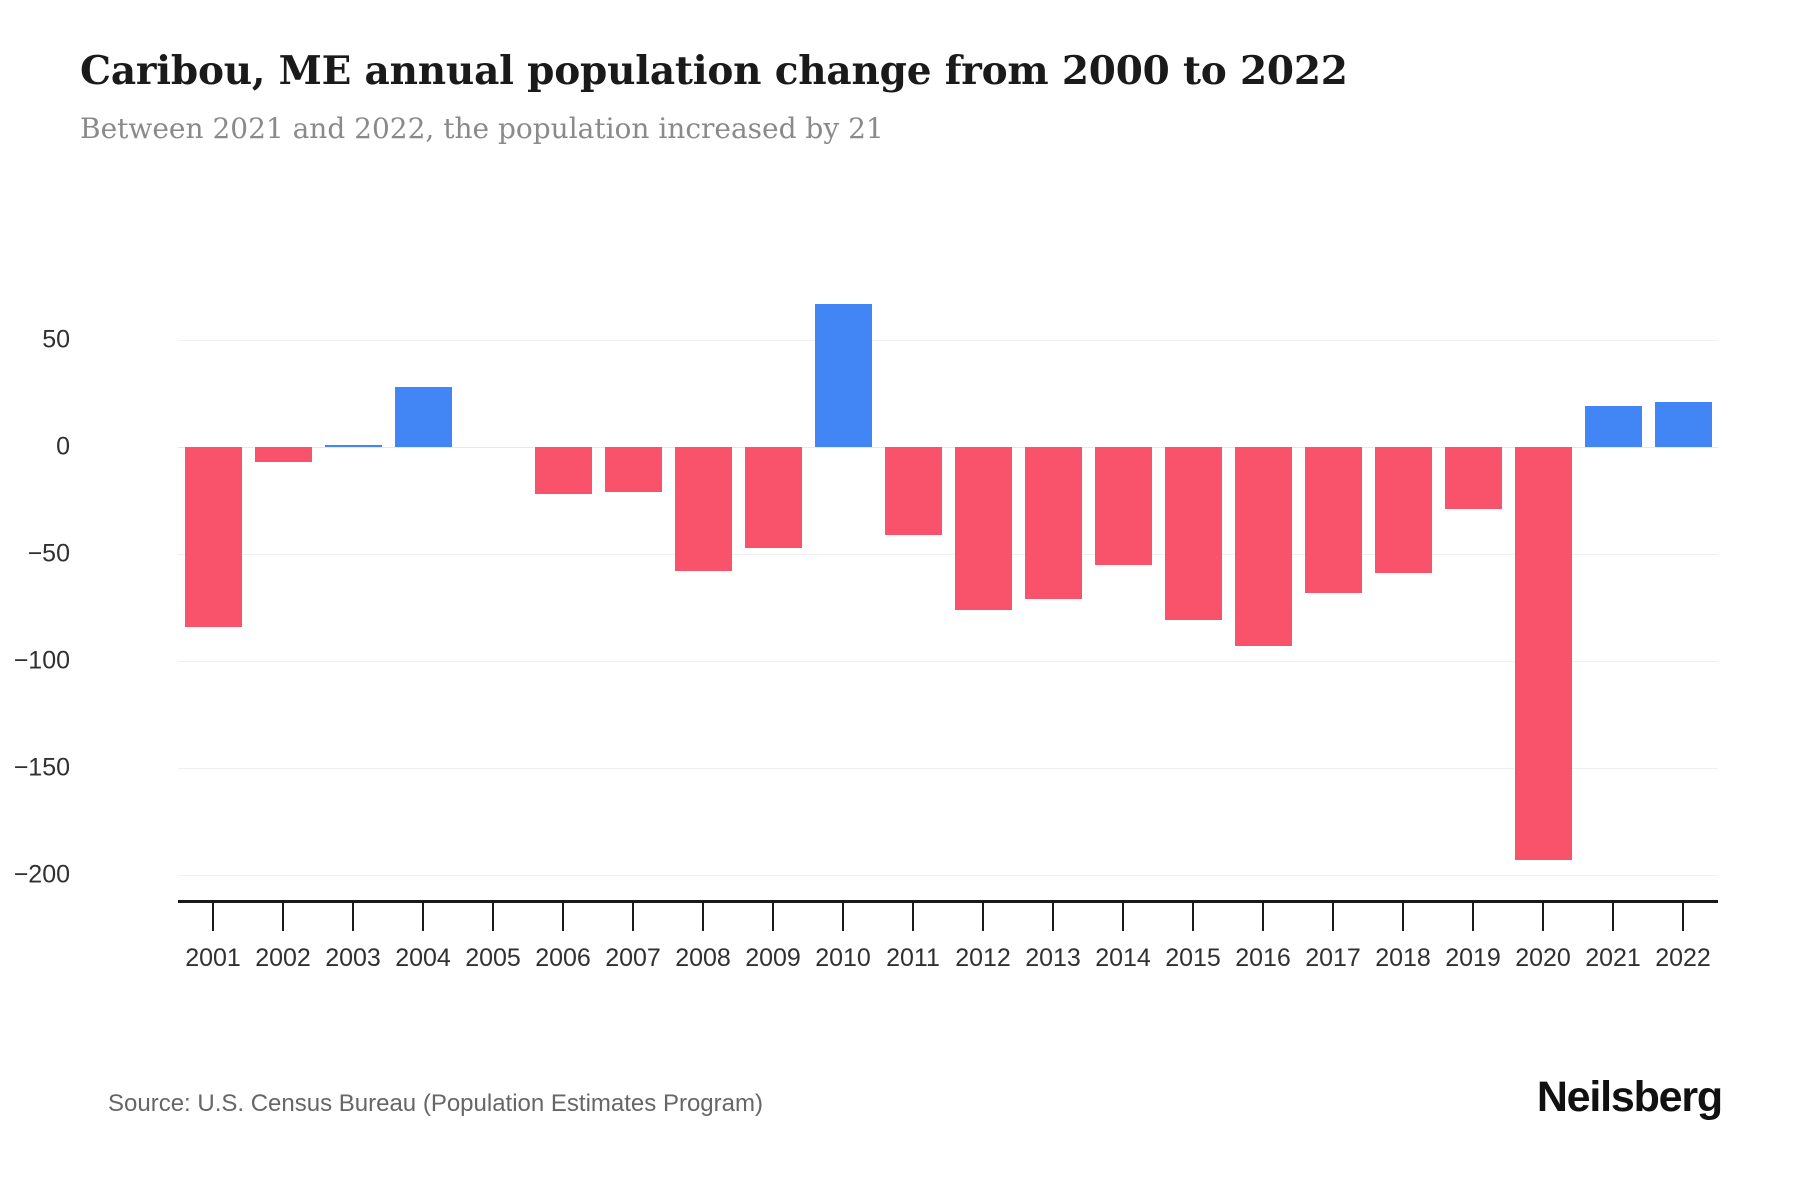  Describe the element at coordinates (353, 958) in the screenshot. I see `x-axis-tick-label: 2003` at that location.